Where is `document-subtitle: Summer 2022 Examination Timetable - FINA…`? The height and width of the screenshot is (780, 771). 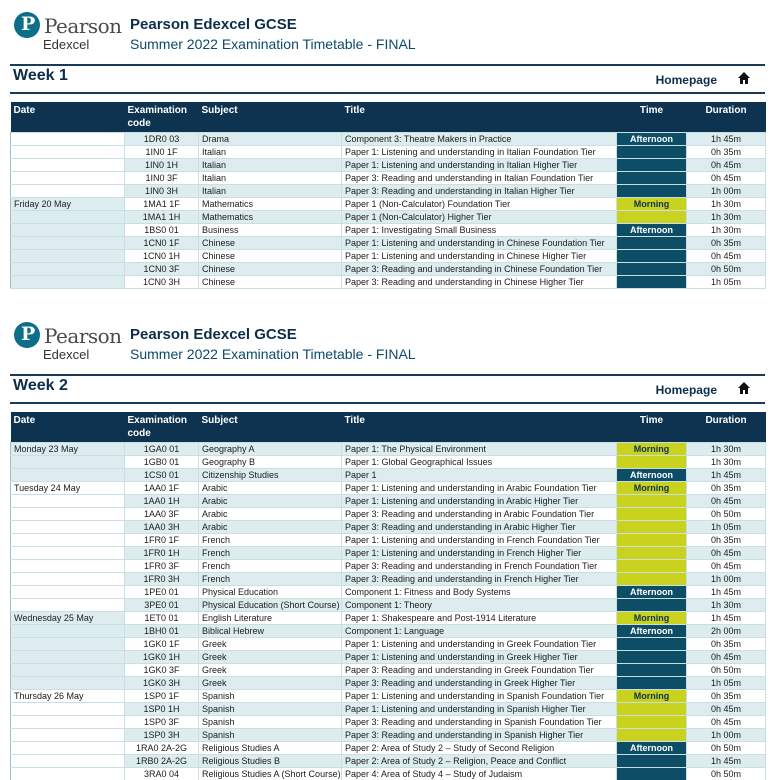 document-subtitle: Summer 2022 Examination Timetable - FINA… is located at coordinates (273, 354).